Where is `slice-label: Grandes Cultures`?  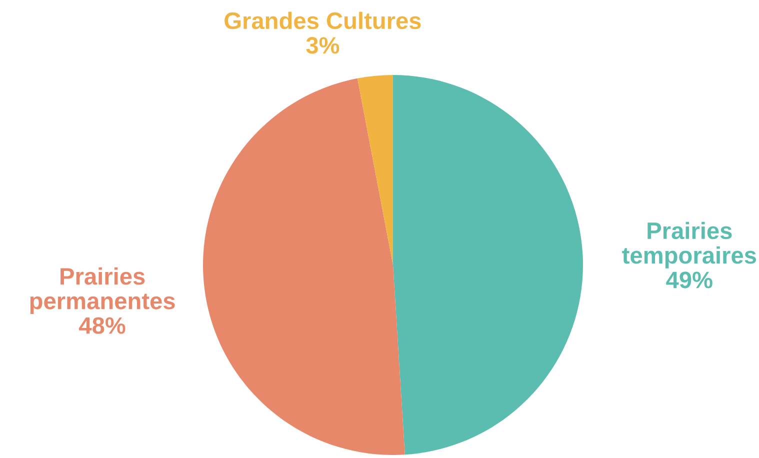
slice-label: Grandes Cultures is located at coordinates (322, 21).